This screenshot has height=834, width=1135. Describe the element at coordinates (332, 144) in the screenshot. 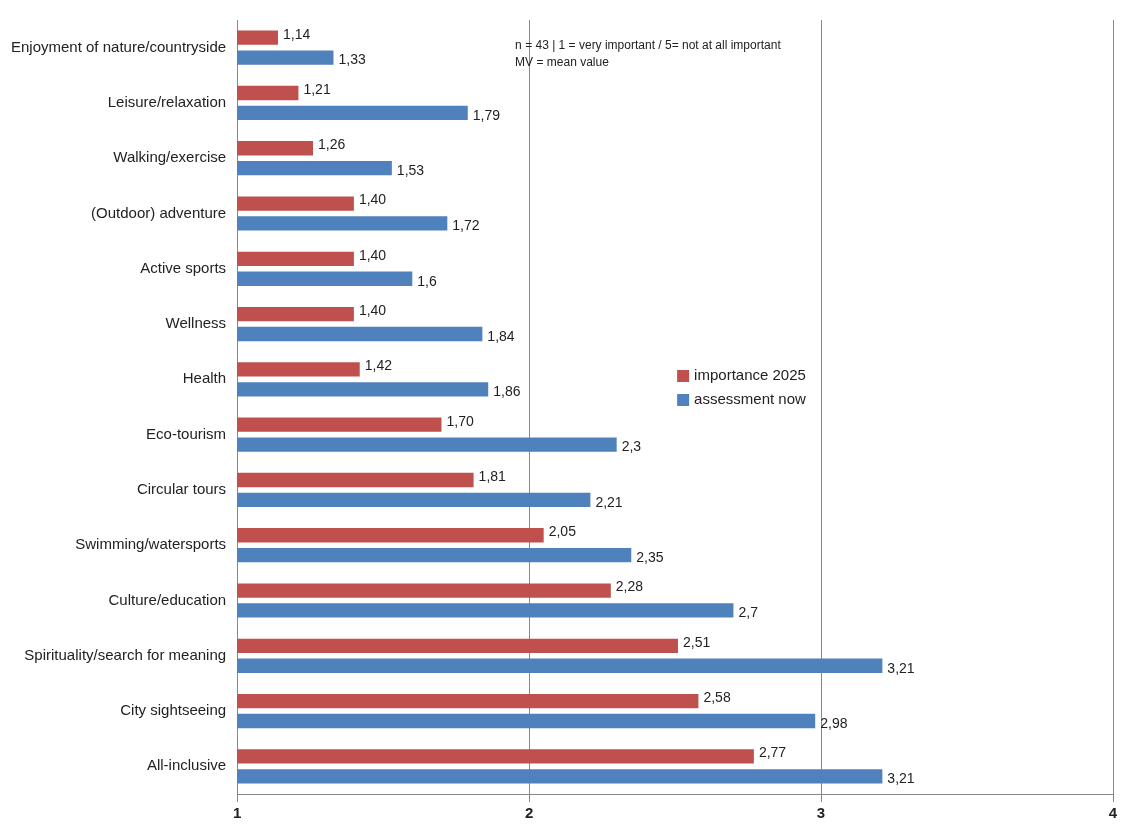

I see `data-label: 1,26` at that location.